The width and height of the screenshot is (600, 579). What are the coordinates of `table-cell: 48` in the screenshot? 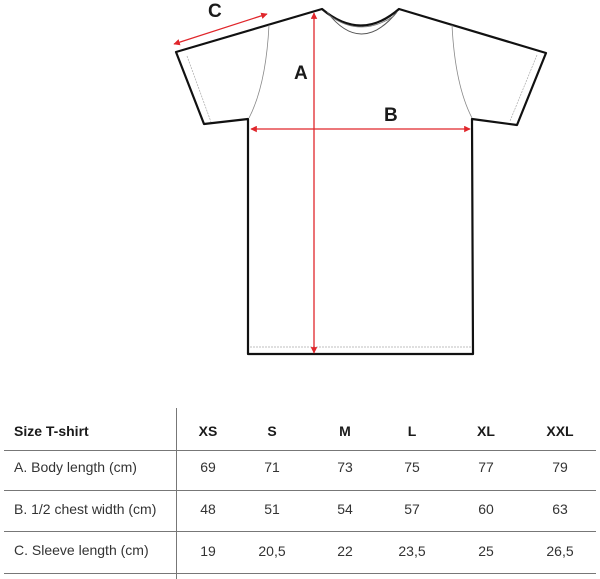 It's located at (208, 509).